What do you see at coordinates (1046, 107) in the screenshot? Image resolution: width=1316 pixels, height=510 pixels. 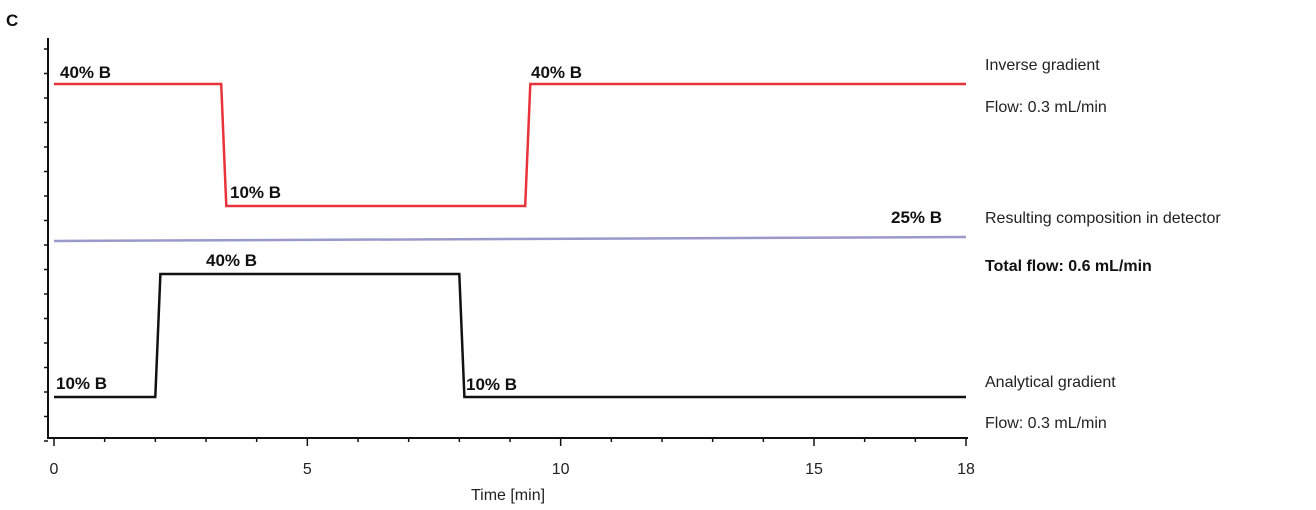 I see `inverse-flow-label: Flow: 0.3 mL/min` at bounding box center [1046, 107].